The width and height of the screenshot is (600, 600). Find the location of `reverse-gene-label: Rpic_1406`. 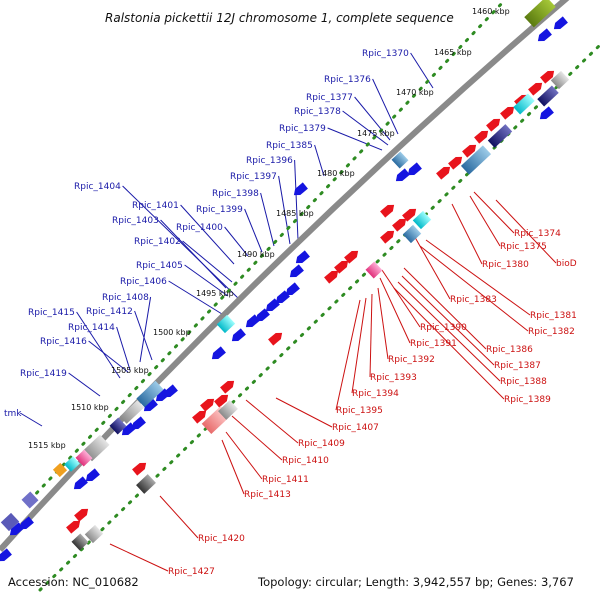

reverse-gene-label: Rpic_1406 is located at coordinates (143, 282).